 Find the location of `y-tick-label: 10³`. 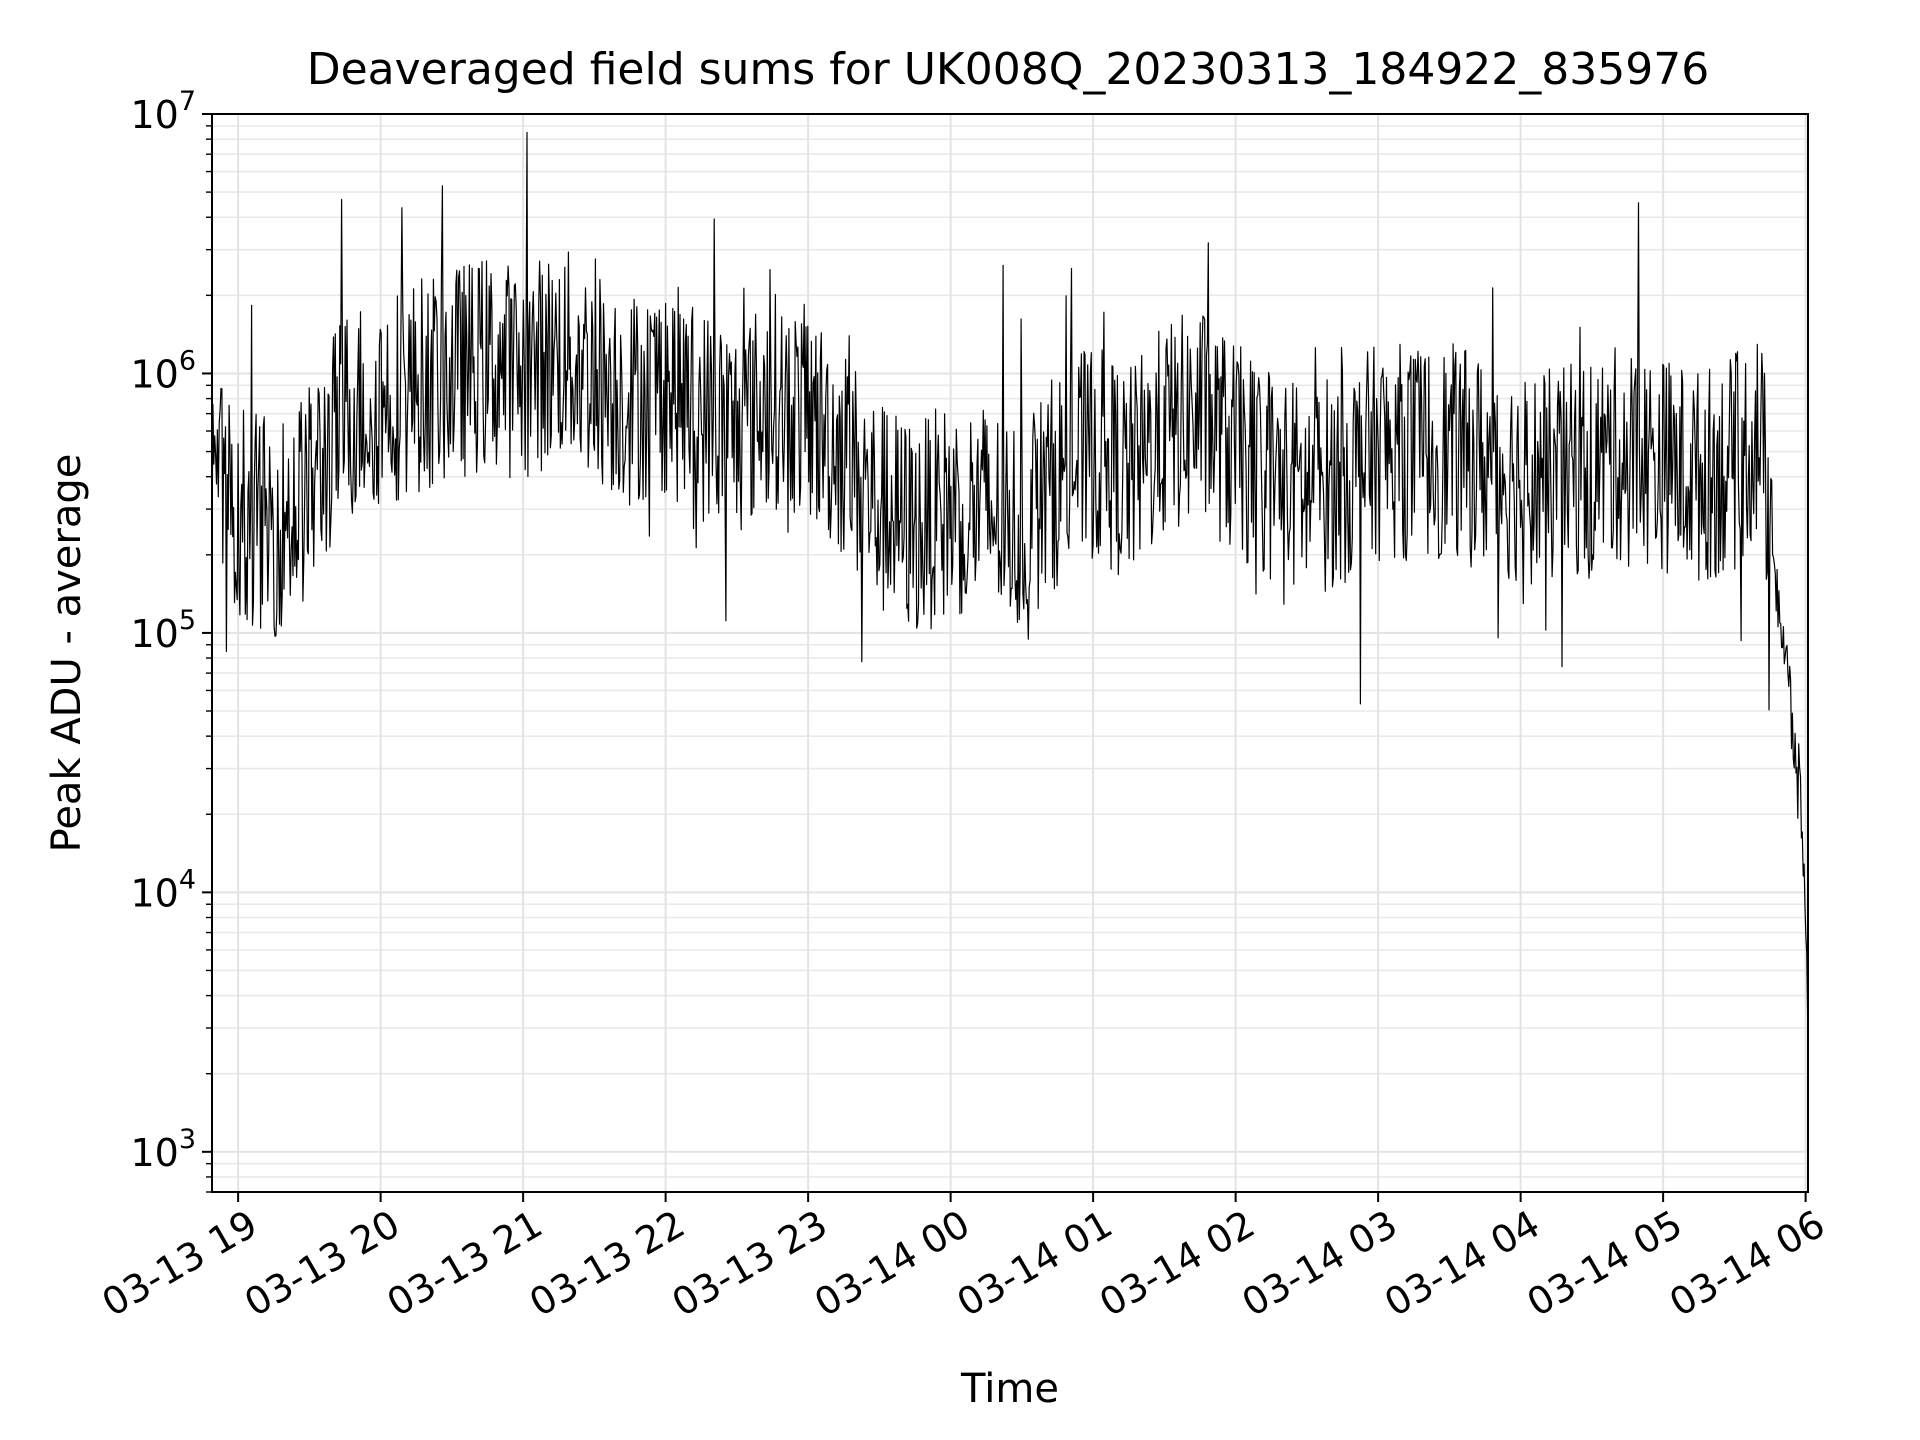

y-tick-label: 10³ is located at coordinates (163, 1149).